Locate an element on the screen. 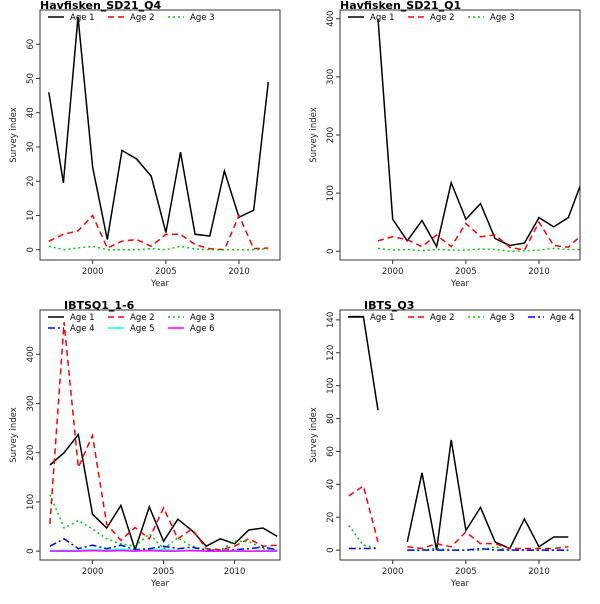  y-tick-label: 140 is located at coordinates (331, 320).